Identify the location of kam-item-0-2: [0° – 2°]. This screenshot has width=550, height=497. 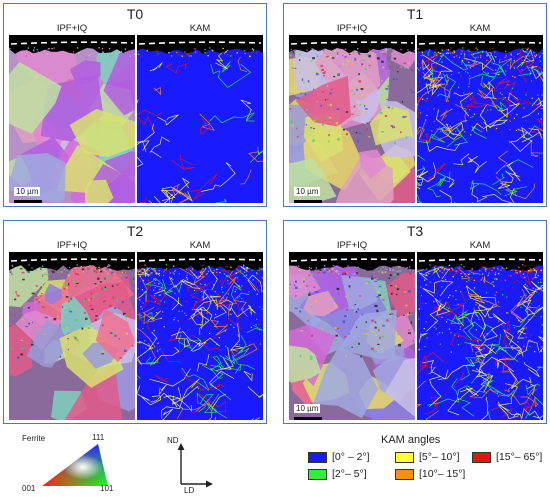
(339, 457).